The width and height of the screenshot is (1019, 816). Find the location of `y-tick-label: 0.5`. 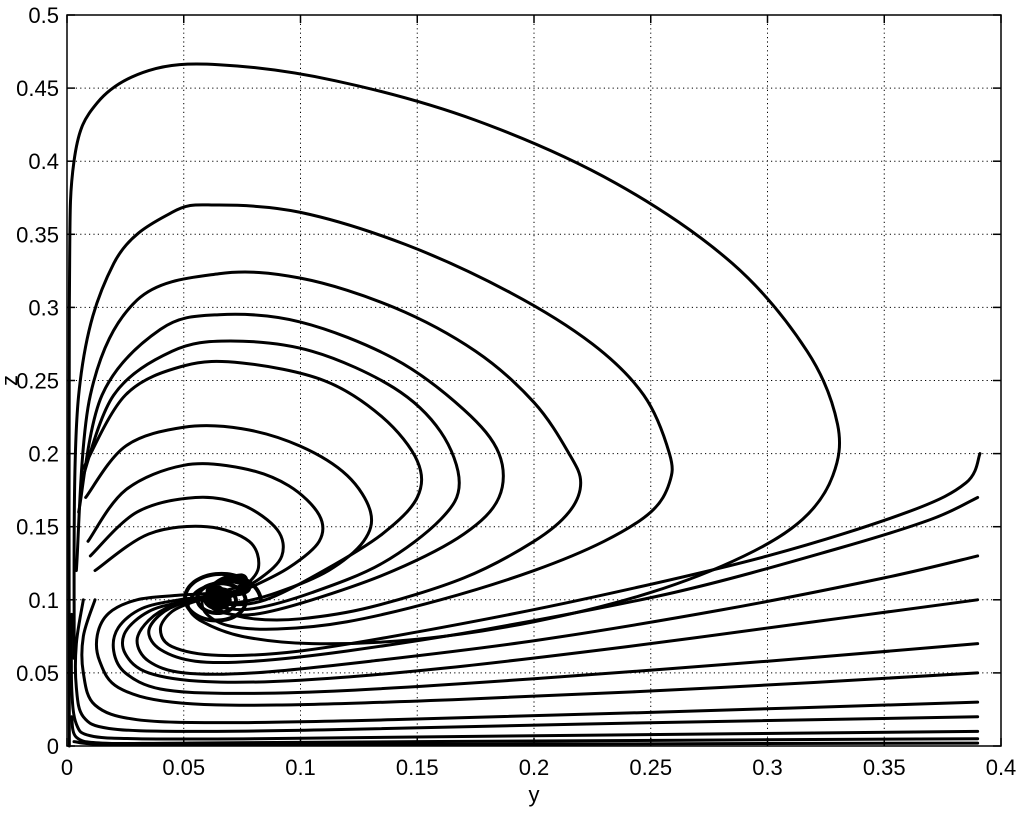

y-tick-label: 0.5 is located at coordinates (43, 15).